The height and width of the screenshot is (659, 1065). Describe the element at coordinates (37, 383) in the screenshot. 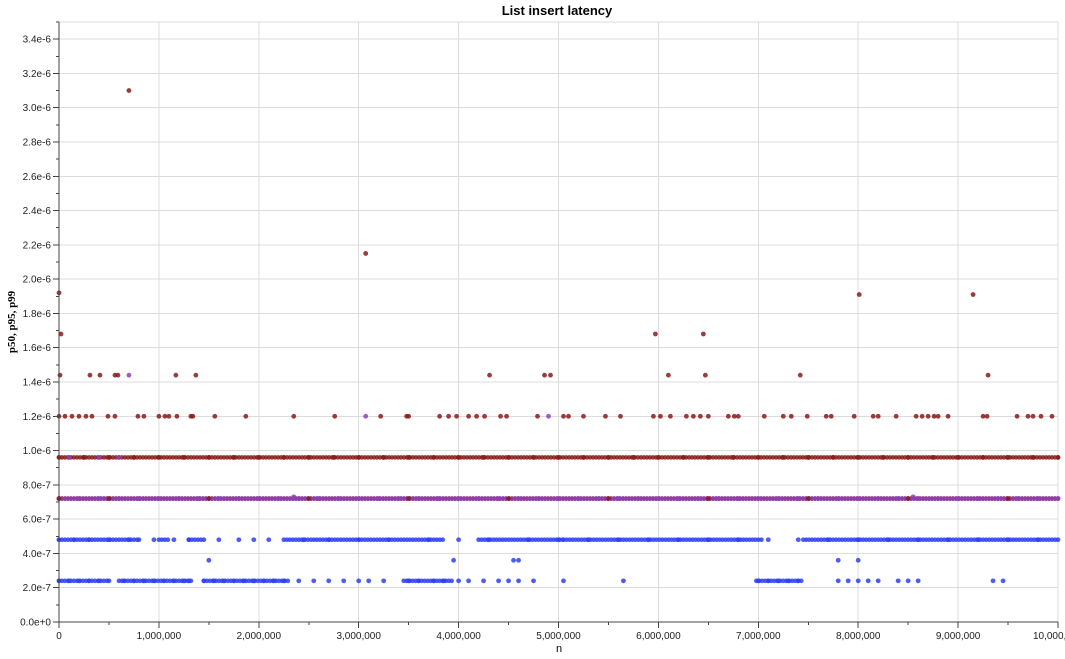

I see `y-tick-label: 1.4e-6` at that location.